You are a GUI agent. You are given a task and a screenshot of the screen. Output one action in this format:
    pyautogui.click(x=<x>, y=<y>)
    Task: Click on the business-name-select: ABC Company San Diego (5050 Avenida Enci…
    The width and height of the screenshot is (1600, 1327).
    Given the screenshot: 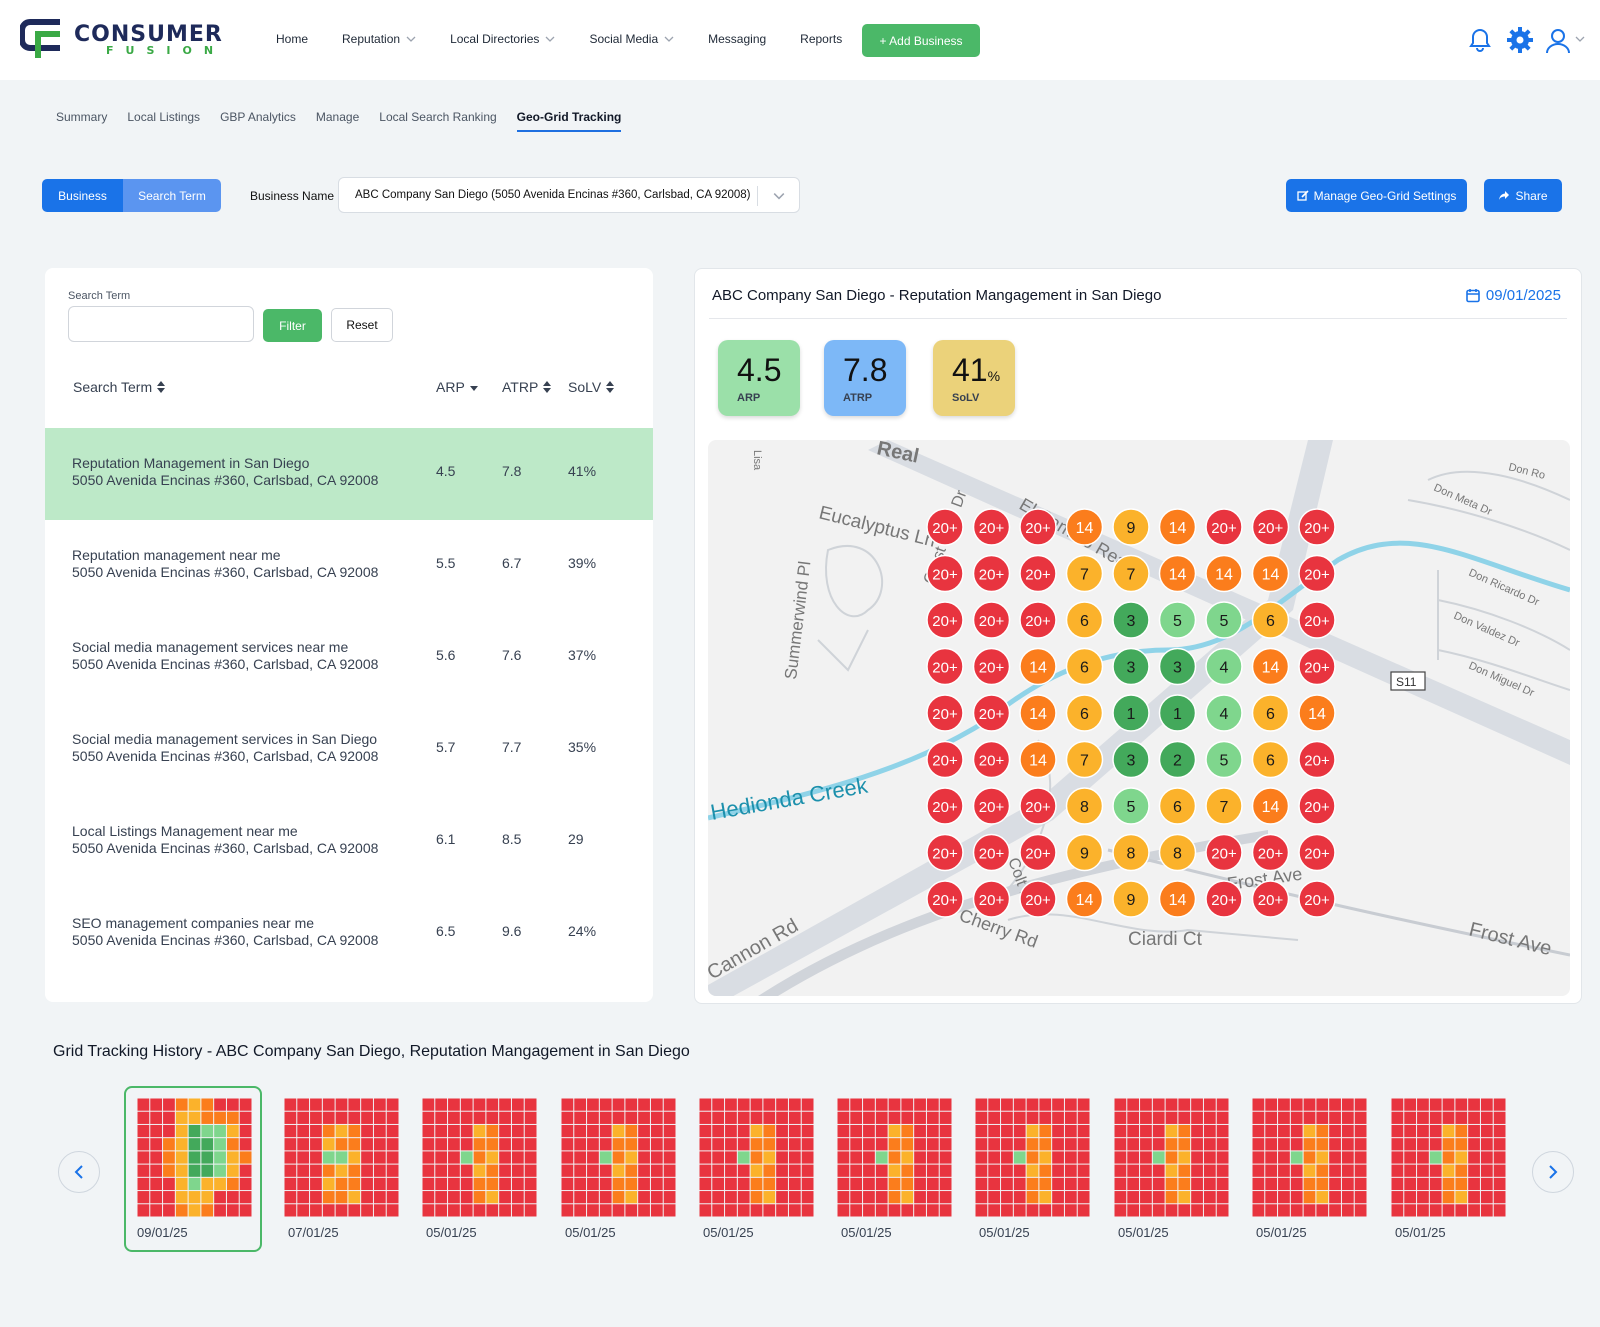 What is the action you would take?
    pyautogui.click(x=569, y=195)
    